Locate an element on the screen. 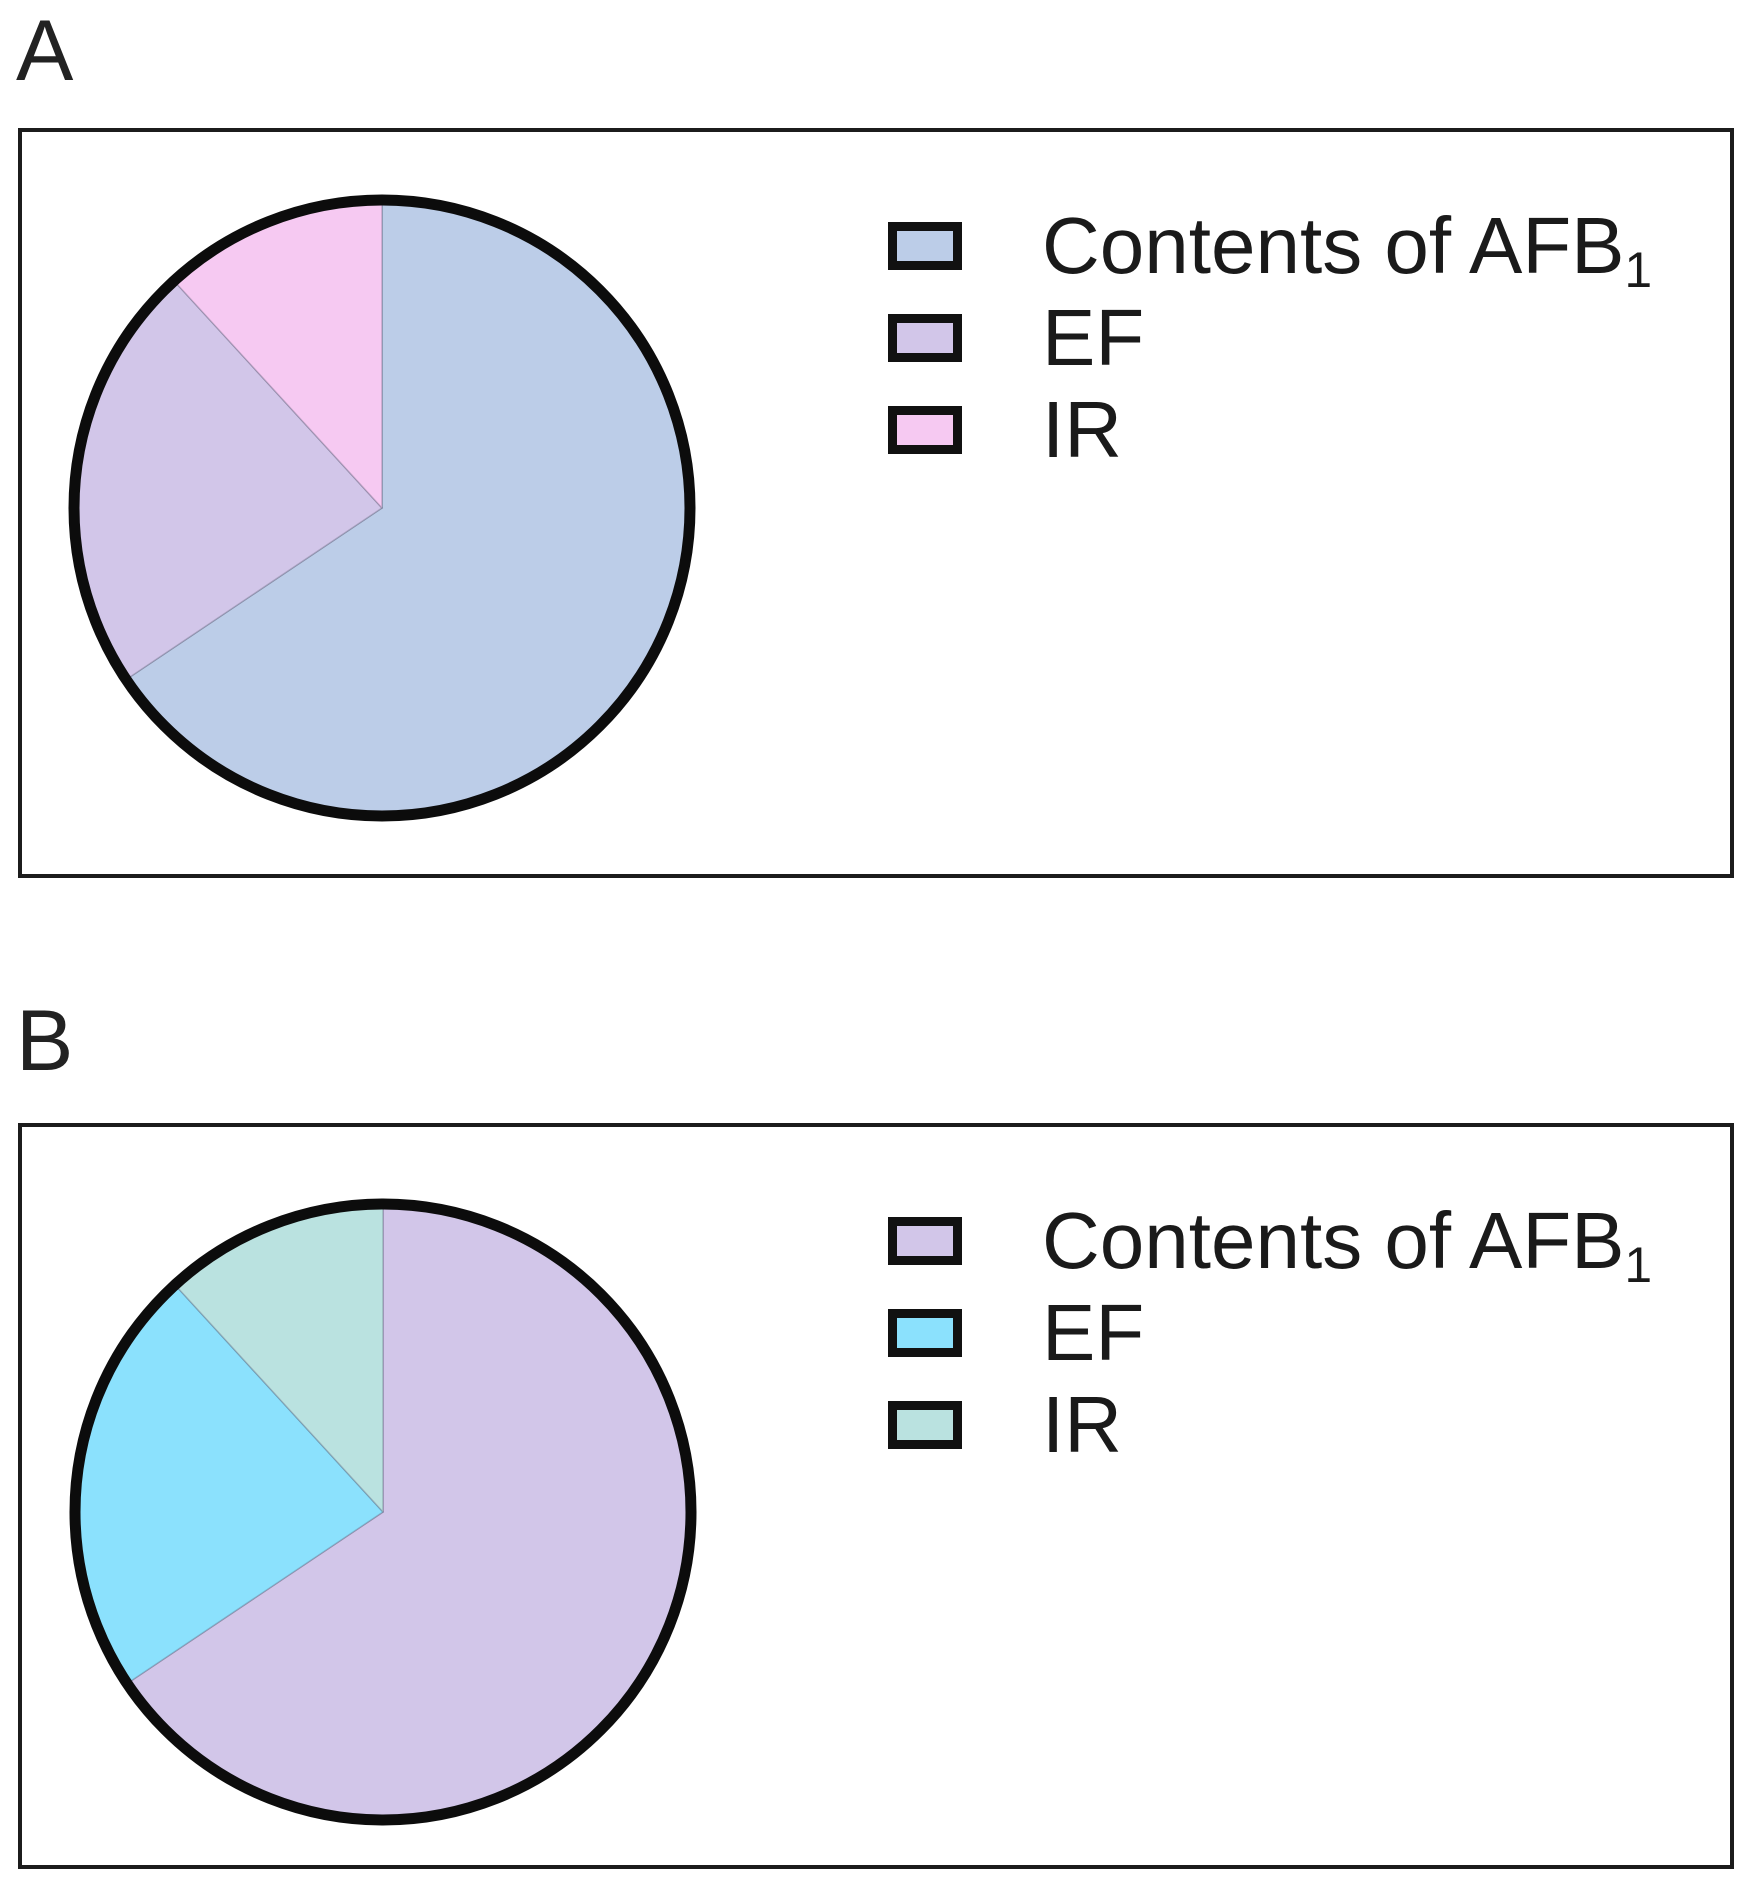 The width and height of the screenshot is (1746, 1887). pie-chart-b is located at coordinates (383, 1512).